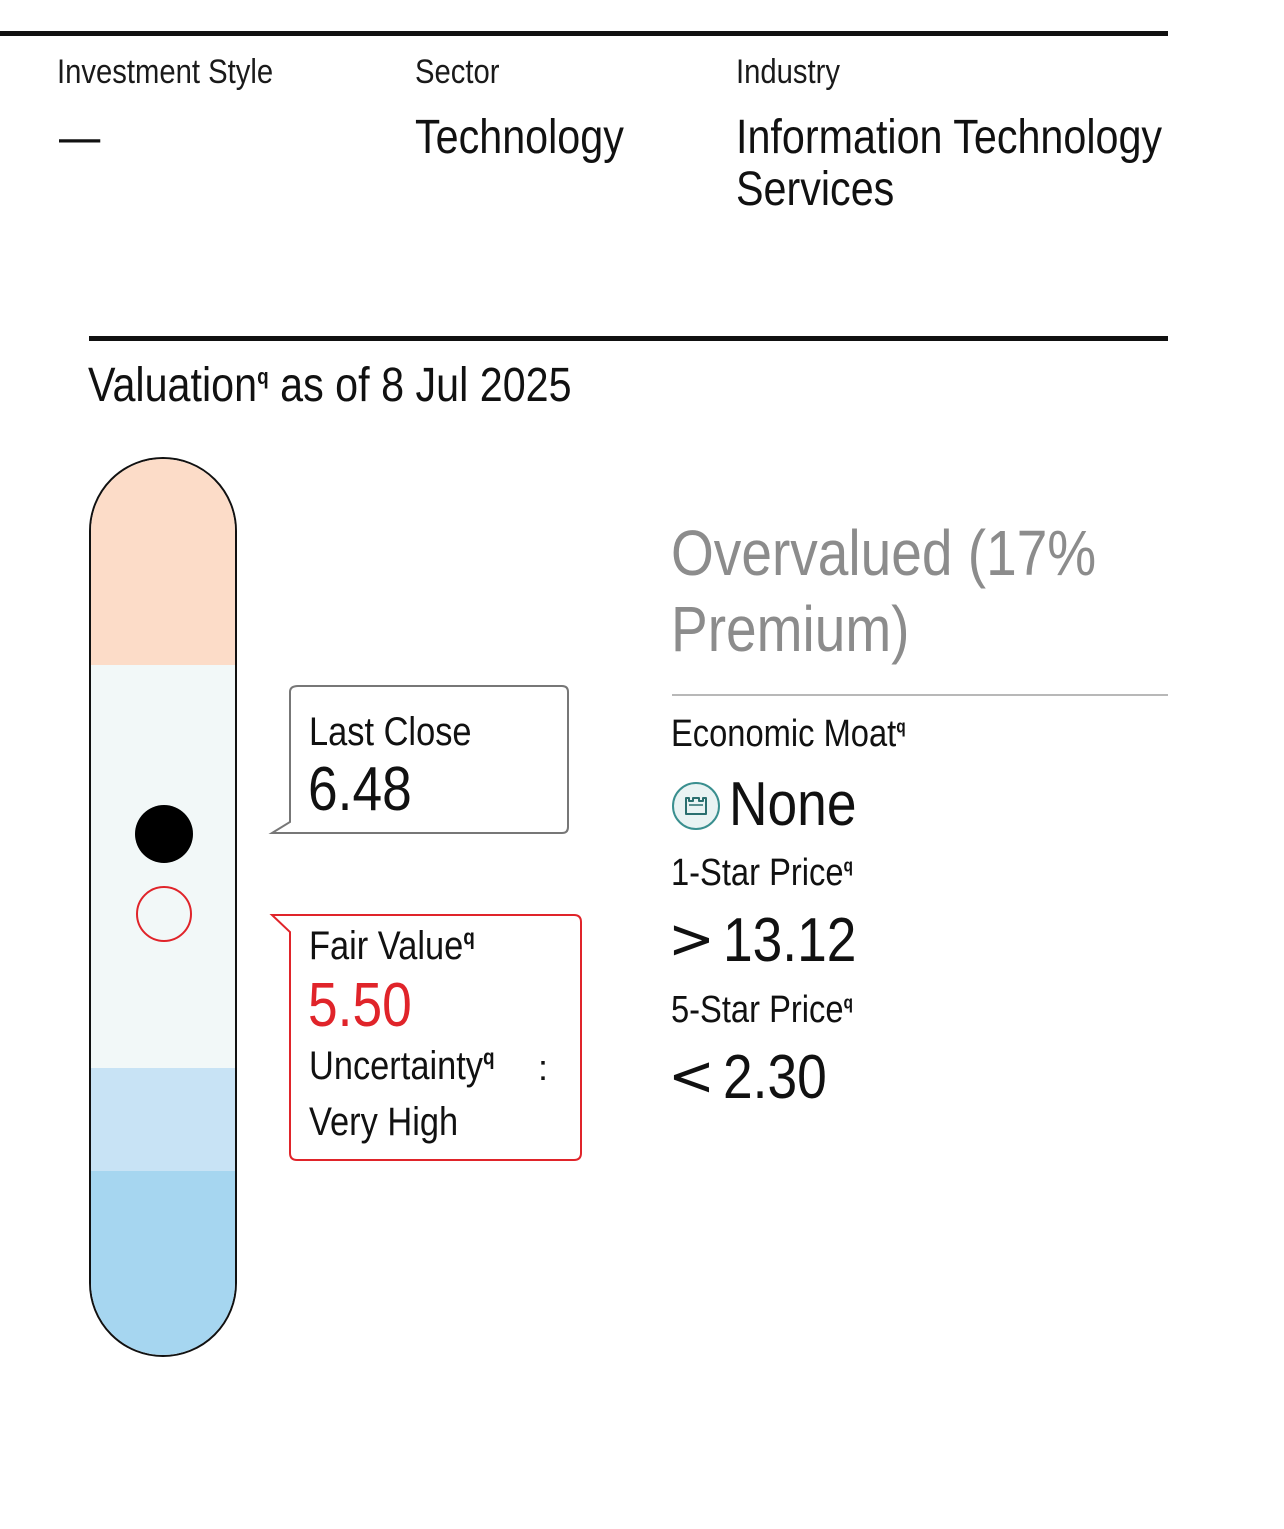 This screenshot has width=1284, height=1529. I want to click on one-star-value: 13.12, so click(790, 940).